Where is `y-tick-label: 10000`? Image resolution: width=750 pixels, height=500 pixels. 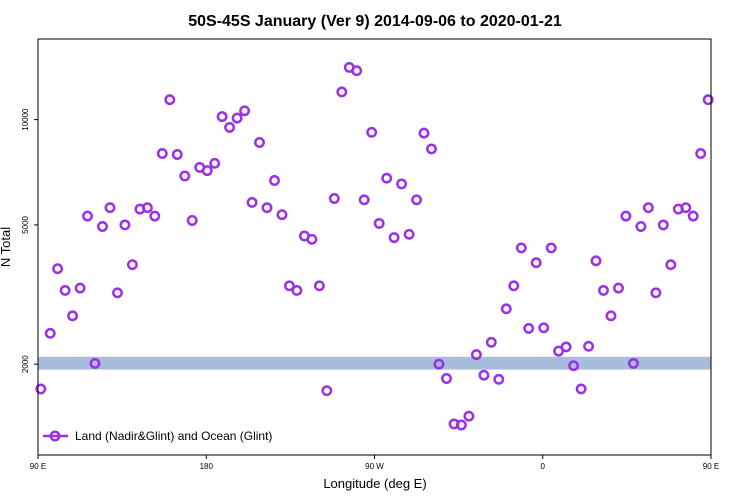
y-tick-label: 10000 is located at coordinates (25, 119).